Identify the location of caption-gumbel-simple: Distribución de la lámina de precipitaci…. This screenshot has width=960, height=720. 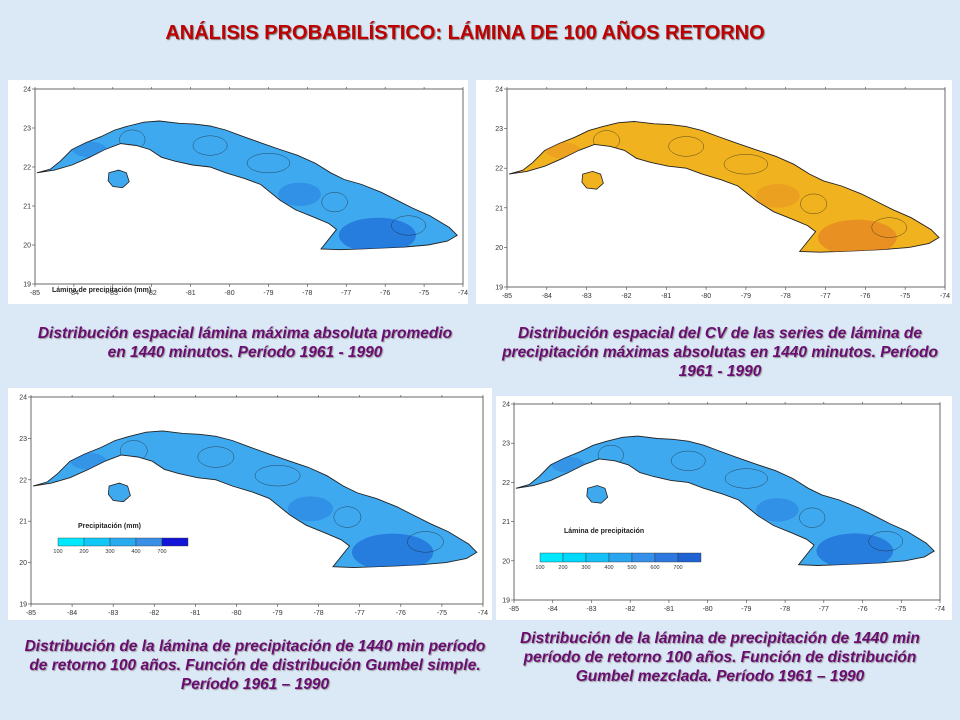
(255, 665).